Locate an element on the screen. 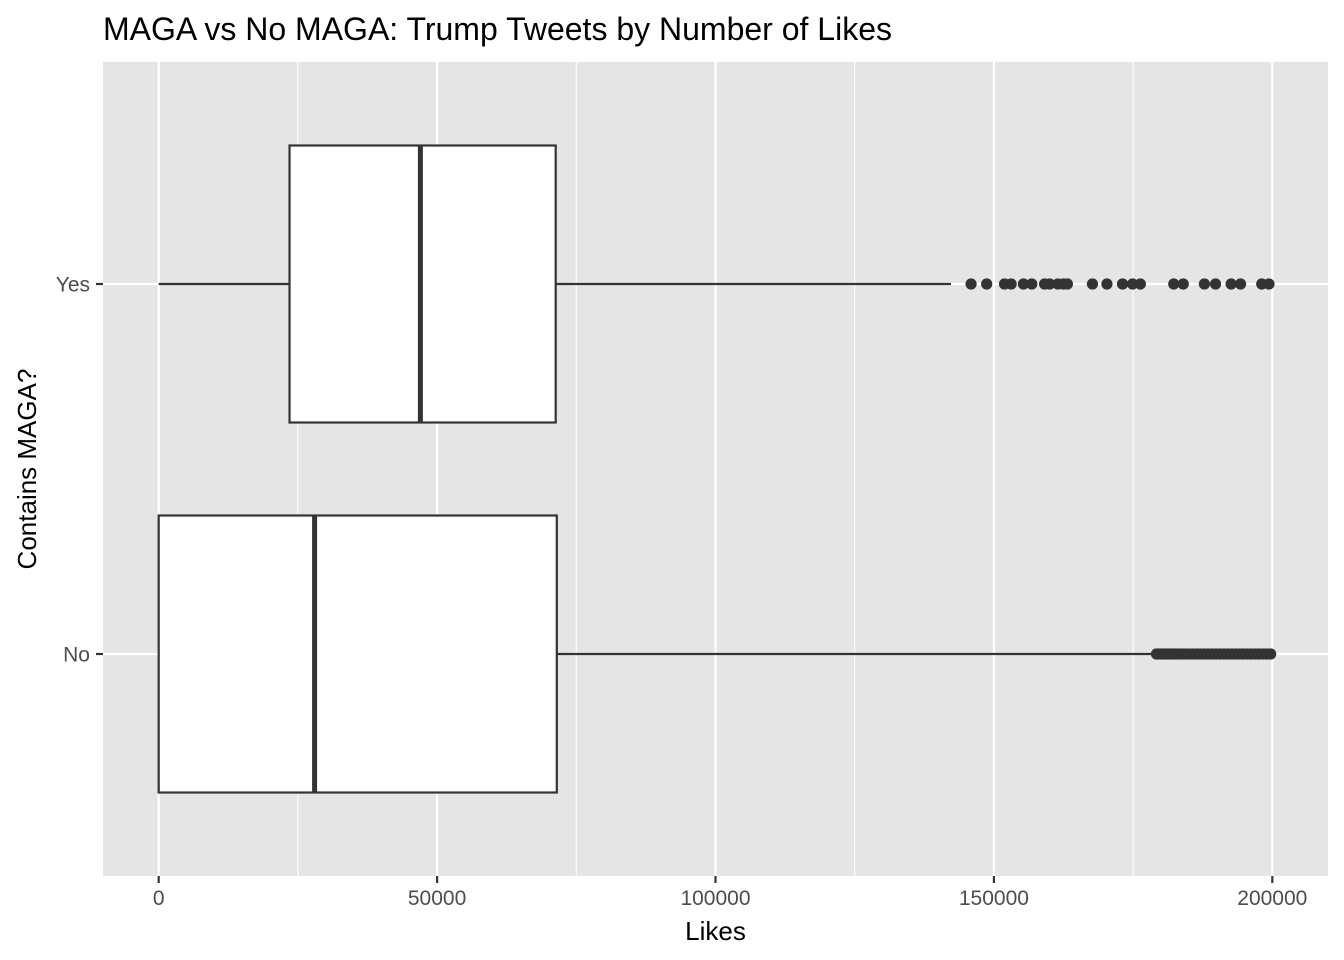 Image resolution: width=1344 pixels, height=960 pixels. y-tick-label: Yes is located at coordinates (73, 285).